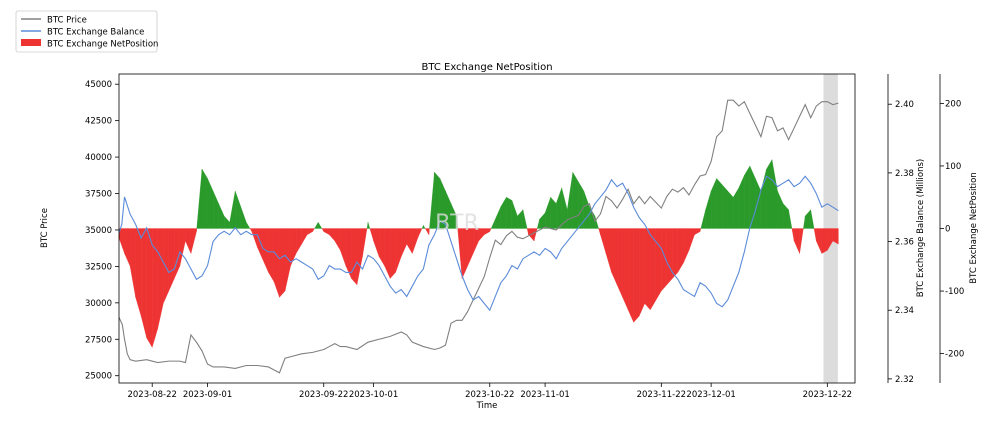  Describe the element at coordinates (904, 174) in the screenshot. I see `balance-tick-label: 2.38` at that location.